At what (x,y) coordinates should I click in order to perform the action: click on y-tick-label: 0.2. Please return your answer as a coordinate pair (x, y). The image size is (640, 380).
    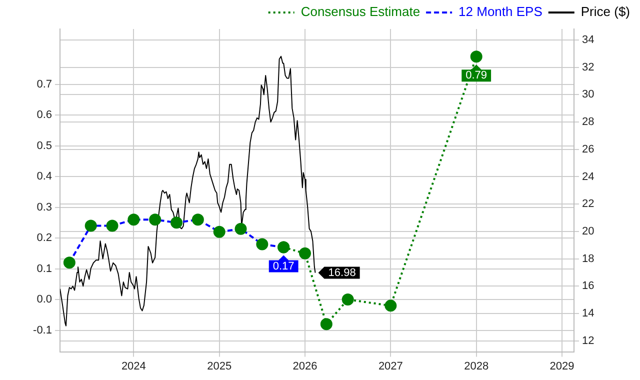
    Looking at the image, I should click on (44, 238).